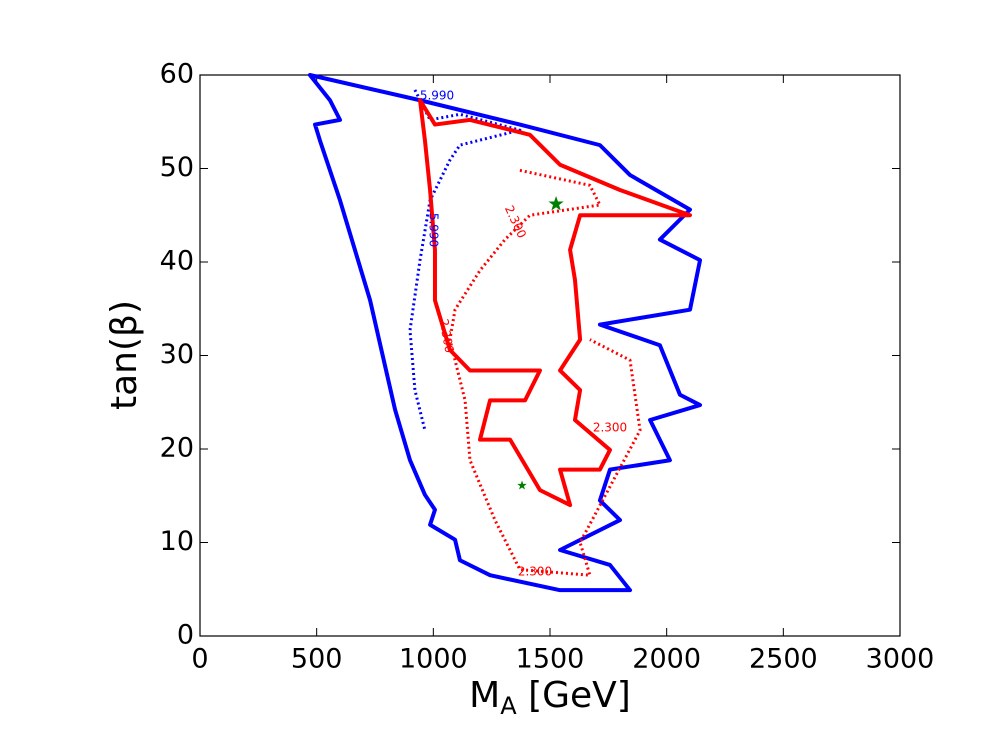  What do you see at coordinates (177, 261) in the screenshot?
I see `y-tick-label: 40` at bounding box center [177, 261].